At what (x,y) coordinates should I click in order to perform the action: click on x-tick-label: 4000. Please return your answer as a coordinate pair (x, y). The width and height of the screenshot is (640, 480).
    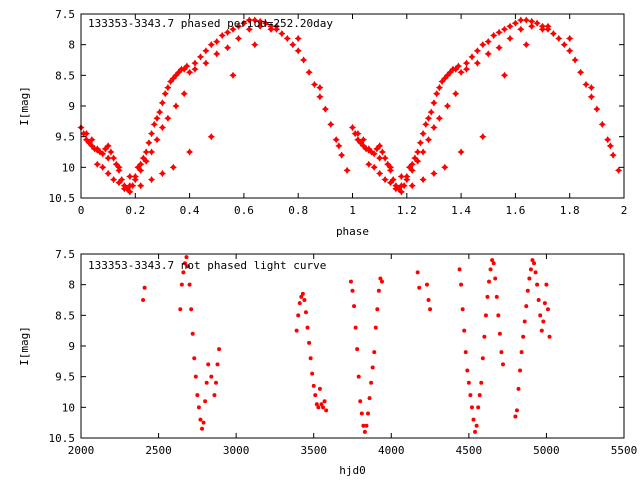
    Looking at the image, I should click on (391, 450).